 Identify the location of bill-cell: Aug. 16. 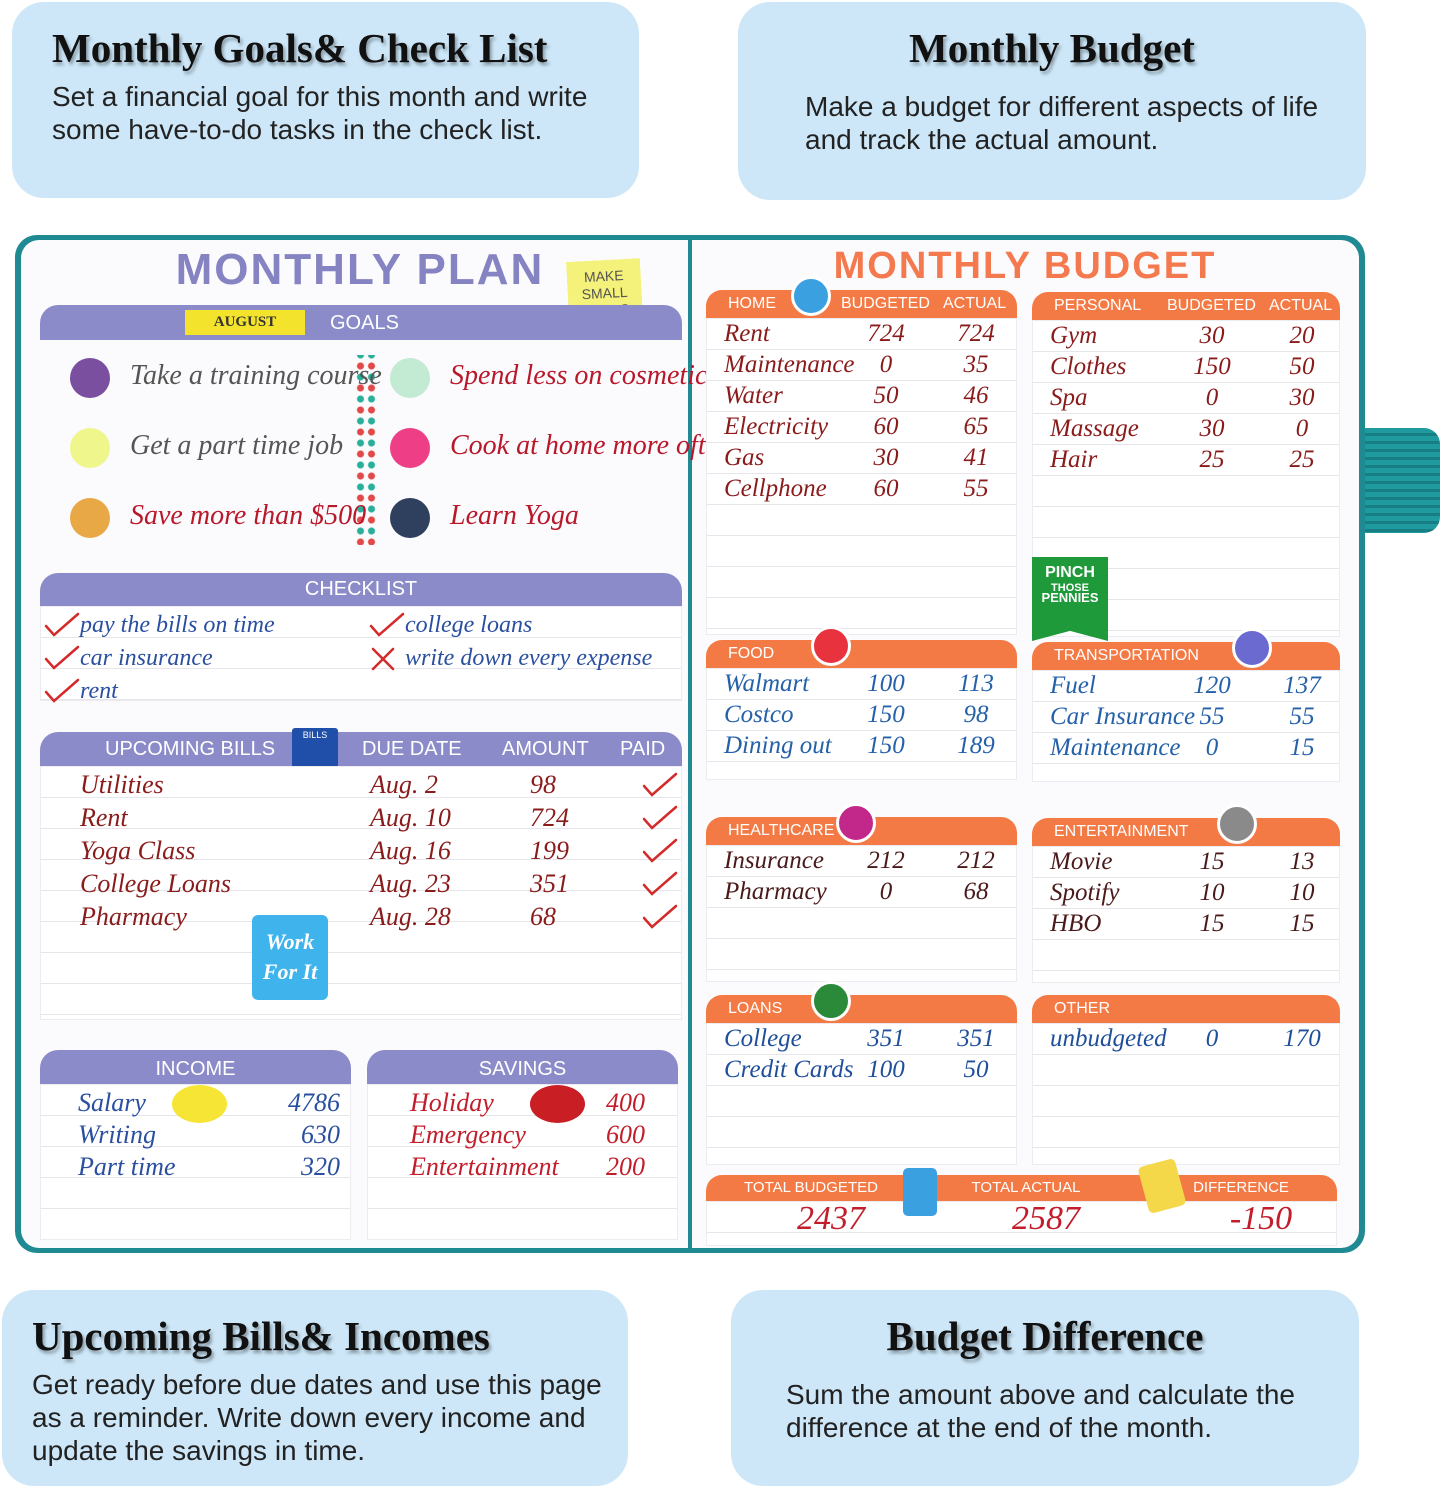
(410, 850).